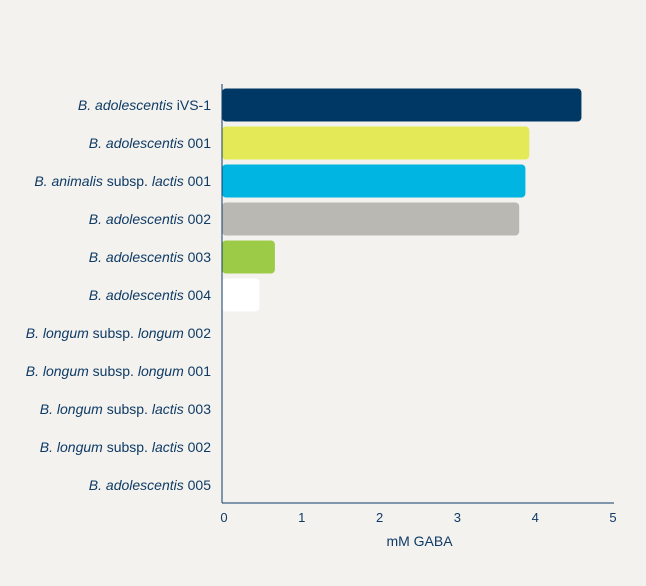  I want to click on x-tick-label-3: 3, so click(457, 517).